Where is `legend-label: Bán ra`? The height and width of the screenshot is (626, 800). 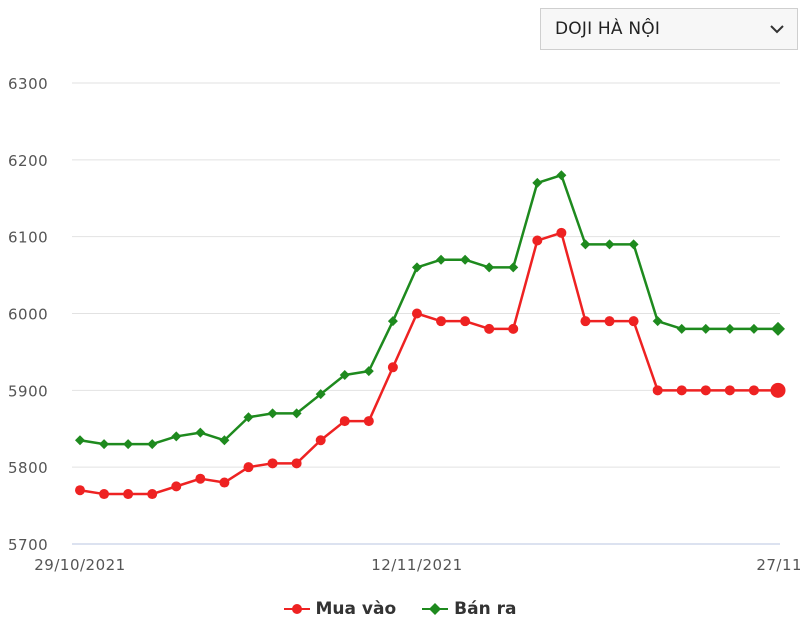 legend-label: Bán ra is located at coordinates (485, 609).